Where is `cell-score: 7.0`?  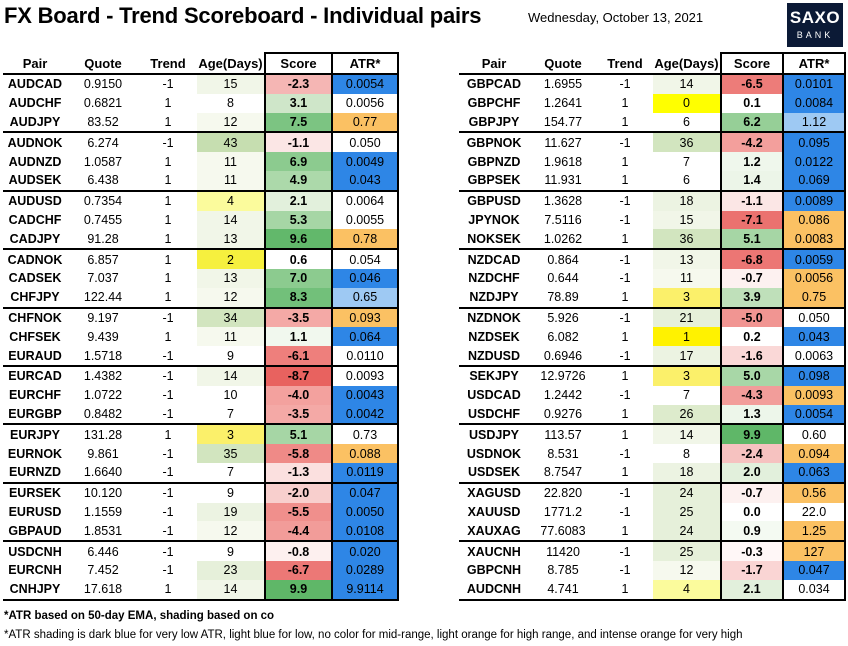
cell-score: 7.0 is located at coordinates (298, 278).